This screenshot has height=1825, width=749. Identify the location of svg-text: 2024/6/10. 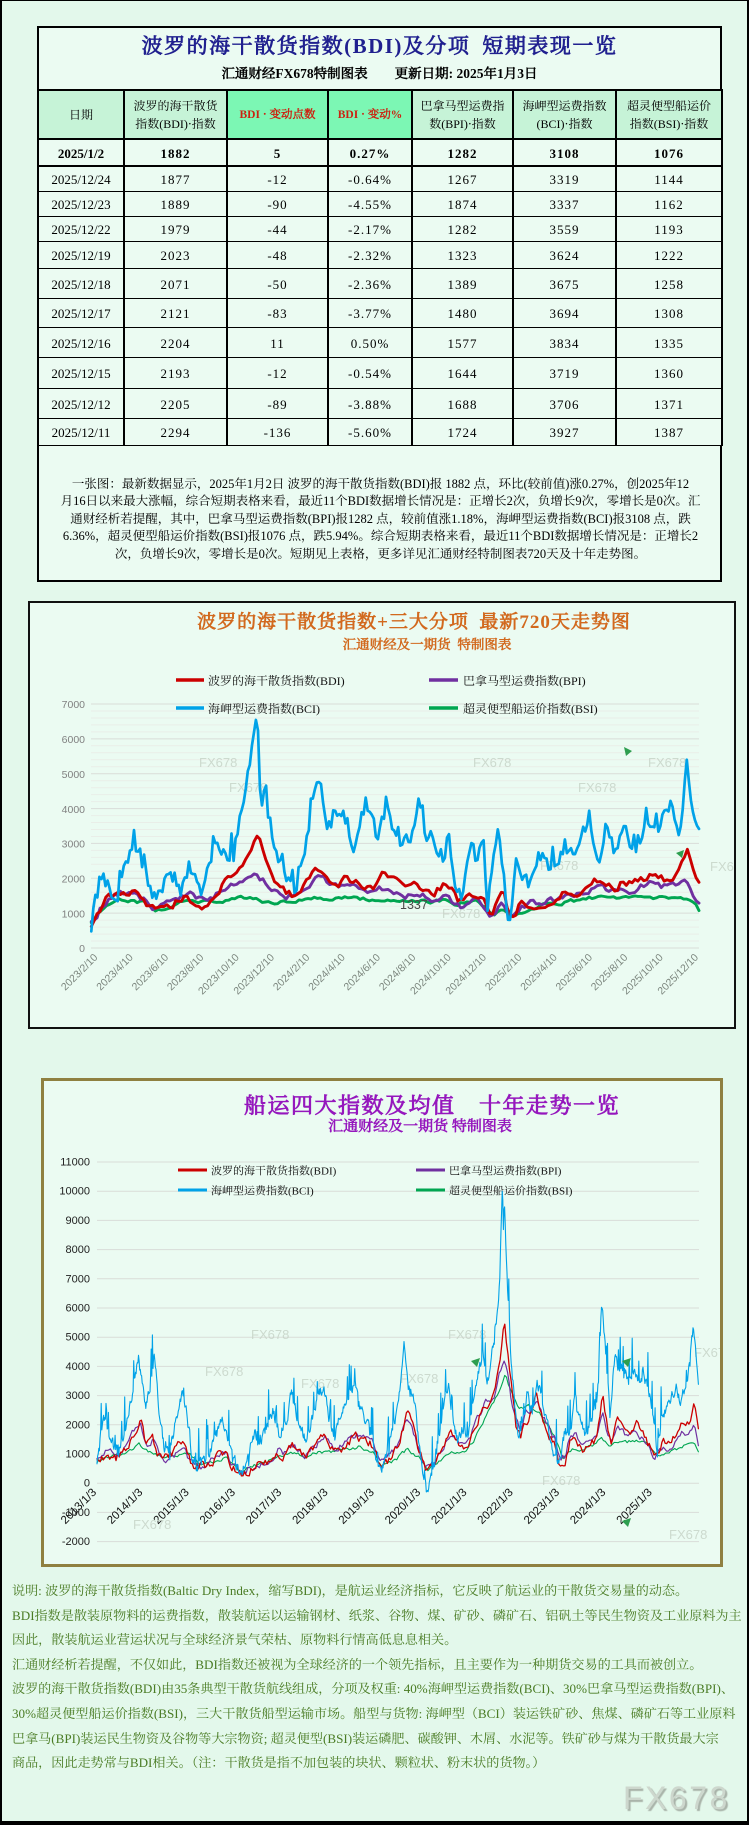
(362, 972).